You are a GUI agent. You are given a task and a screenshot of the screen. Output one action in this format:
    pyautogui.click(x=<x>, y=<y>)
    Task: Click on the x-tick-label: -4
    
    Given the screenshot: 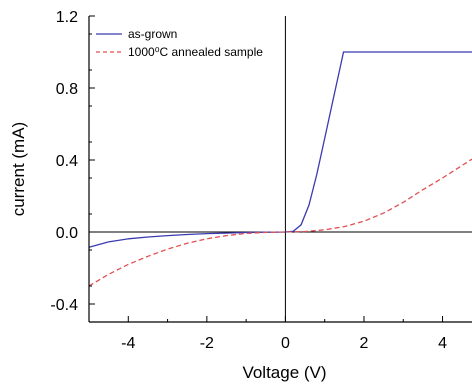 What is the action you would take?
    pyautogui.click(x=128, y=343)
    